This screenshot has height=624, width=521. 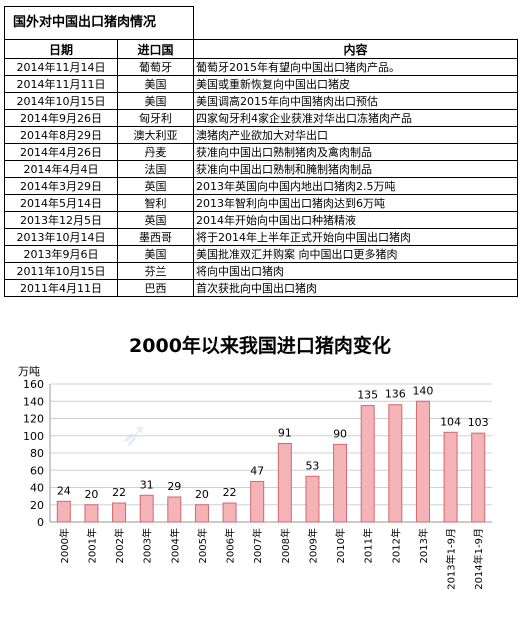 What do you see at coordinates (174, 545) in the screenshot?
I see `x-tick-label: 2004年` at bounding box center [174, 545].